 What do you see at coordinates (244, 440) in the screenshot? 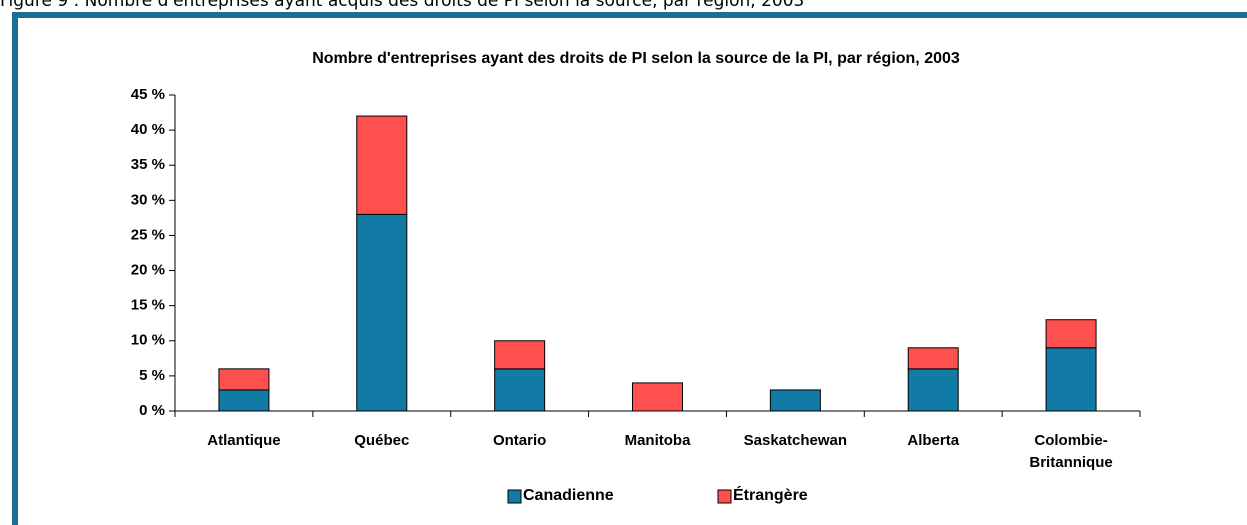
I see `x-tick-label: Atlantique` at bounding box center [244, 440].